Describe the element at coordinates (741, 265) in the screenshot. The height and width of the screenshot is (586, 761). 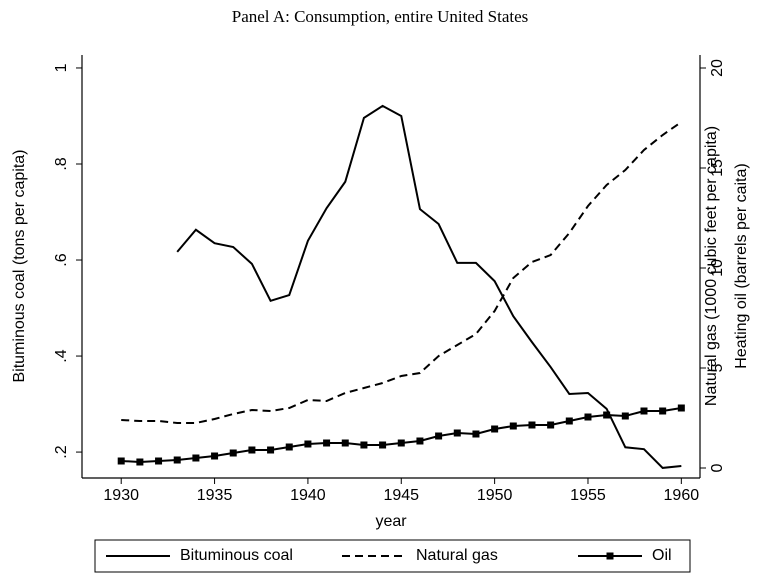
I see `y2-axis-label: Heating oil (barrels per caita)` at that location.